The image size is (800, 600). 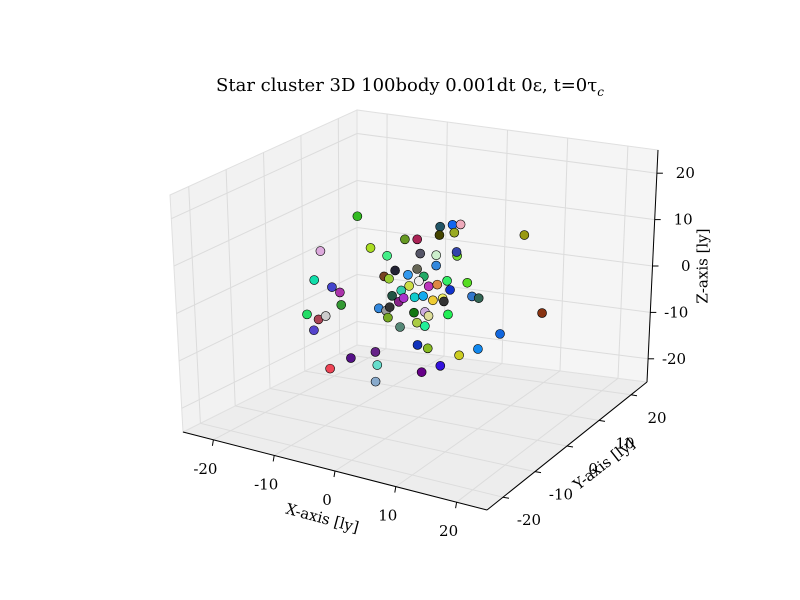 What do you see at coordinates (266, 484) in the screenshot?
I see `x-tick-label: -10` at bounding box center [266, 484].